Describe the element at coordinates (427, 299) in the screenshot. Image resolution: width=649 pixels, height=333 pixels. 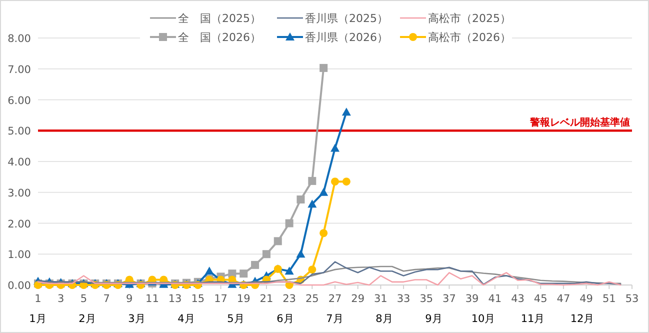
I see `x-tick-label: 35` at that location.